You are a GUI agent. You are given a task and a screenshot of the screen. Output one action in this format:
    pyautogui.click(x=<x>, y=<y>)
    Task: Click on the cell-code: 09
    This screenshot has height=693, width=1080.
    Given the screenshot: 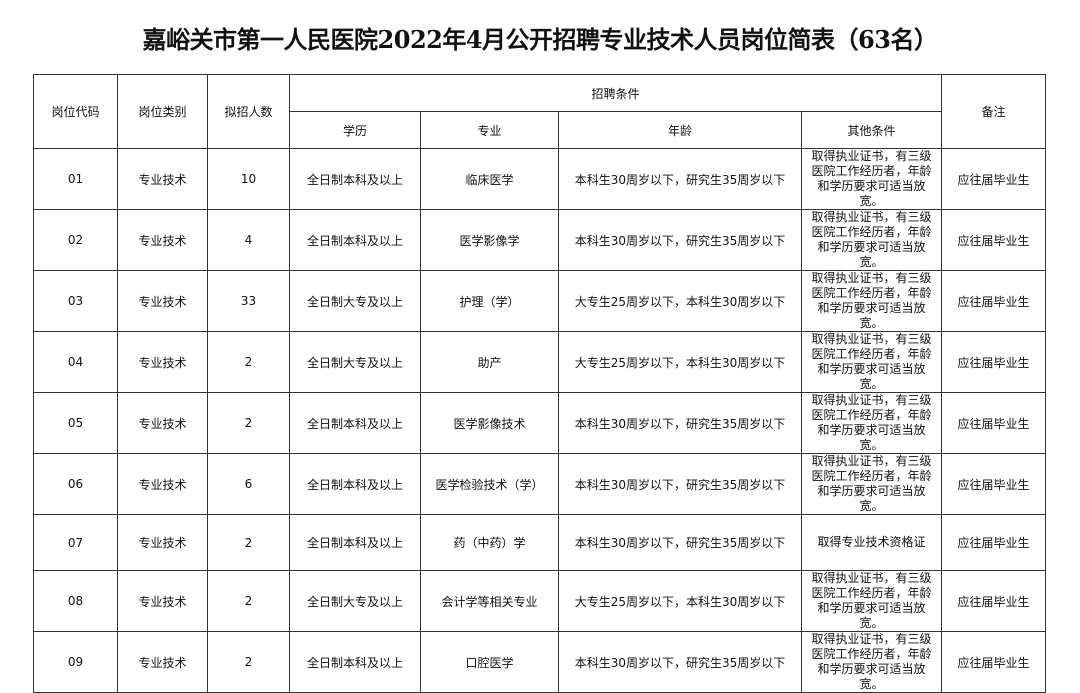 What is the action you would take?
    pyautogui.click(x=75, y=662)
    